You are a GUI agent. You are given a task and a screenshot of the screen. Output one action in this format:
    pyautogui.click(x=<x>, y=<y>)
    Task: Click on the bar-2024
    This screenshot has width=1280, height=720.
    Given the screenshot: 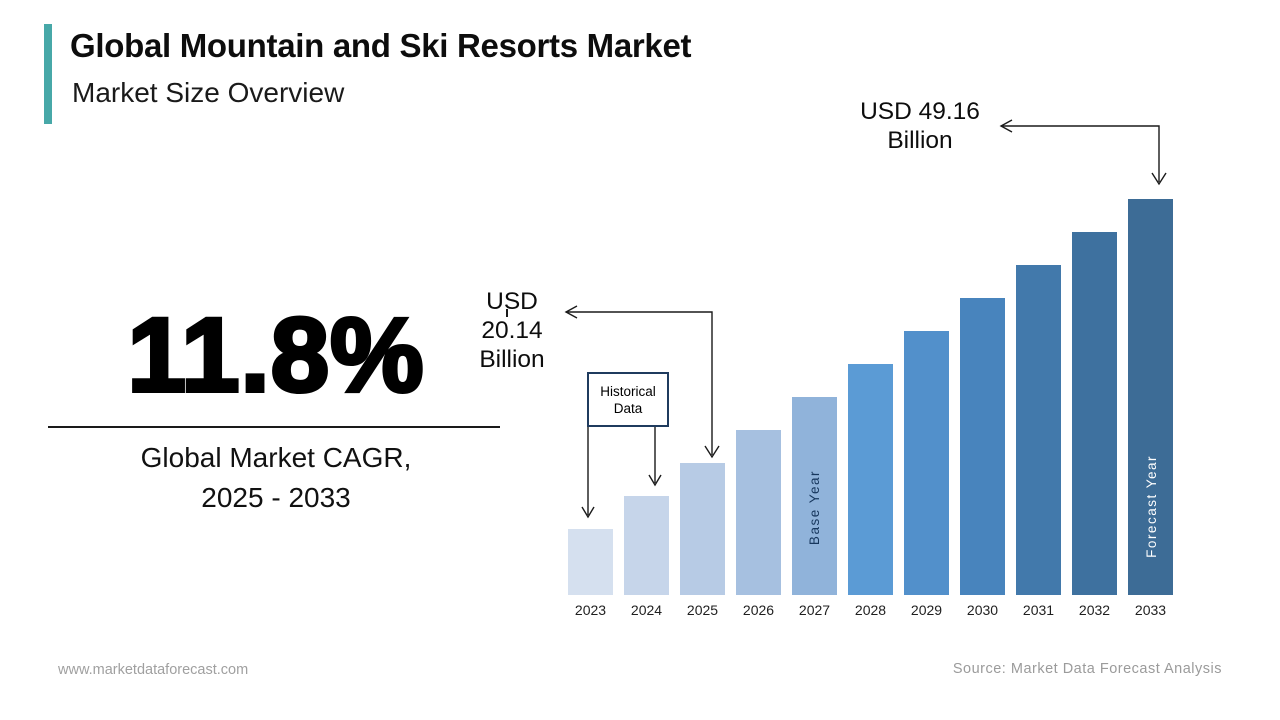 What is the action you would take?
    pyautogui.click(x=646, y=545)
    